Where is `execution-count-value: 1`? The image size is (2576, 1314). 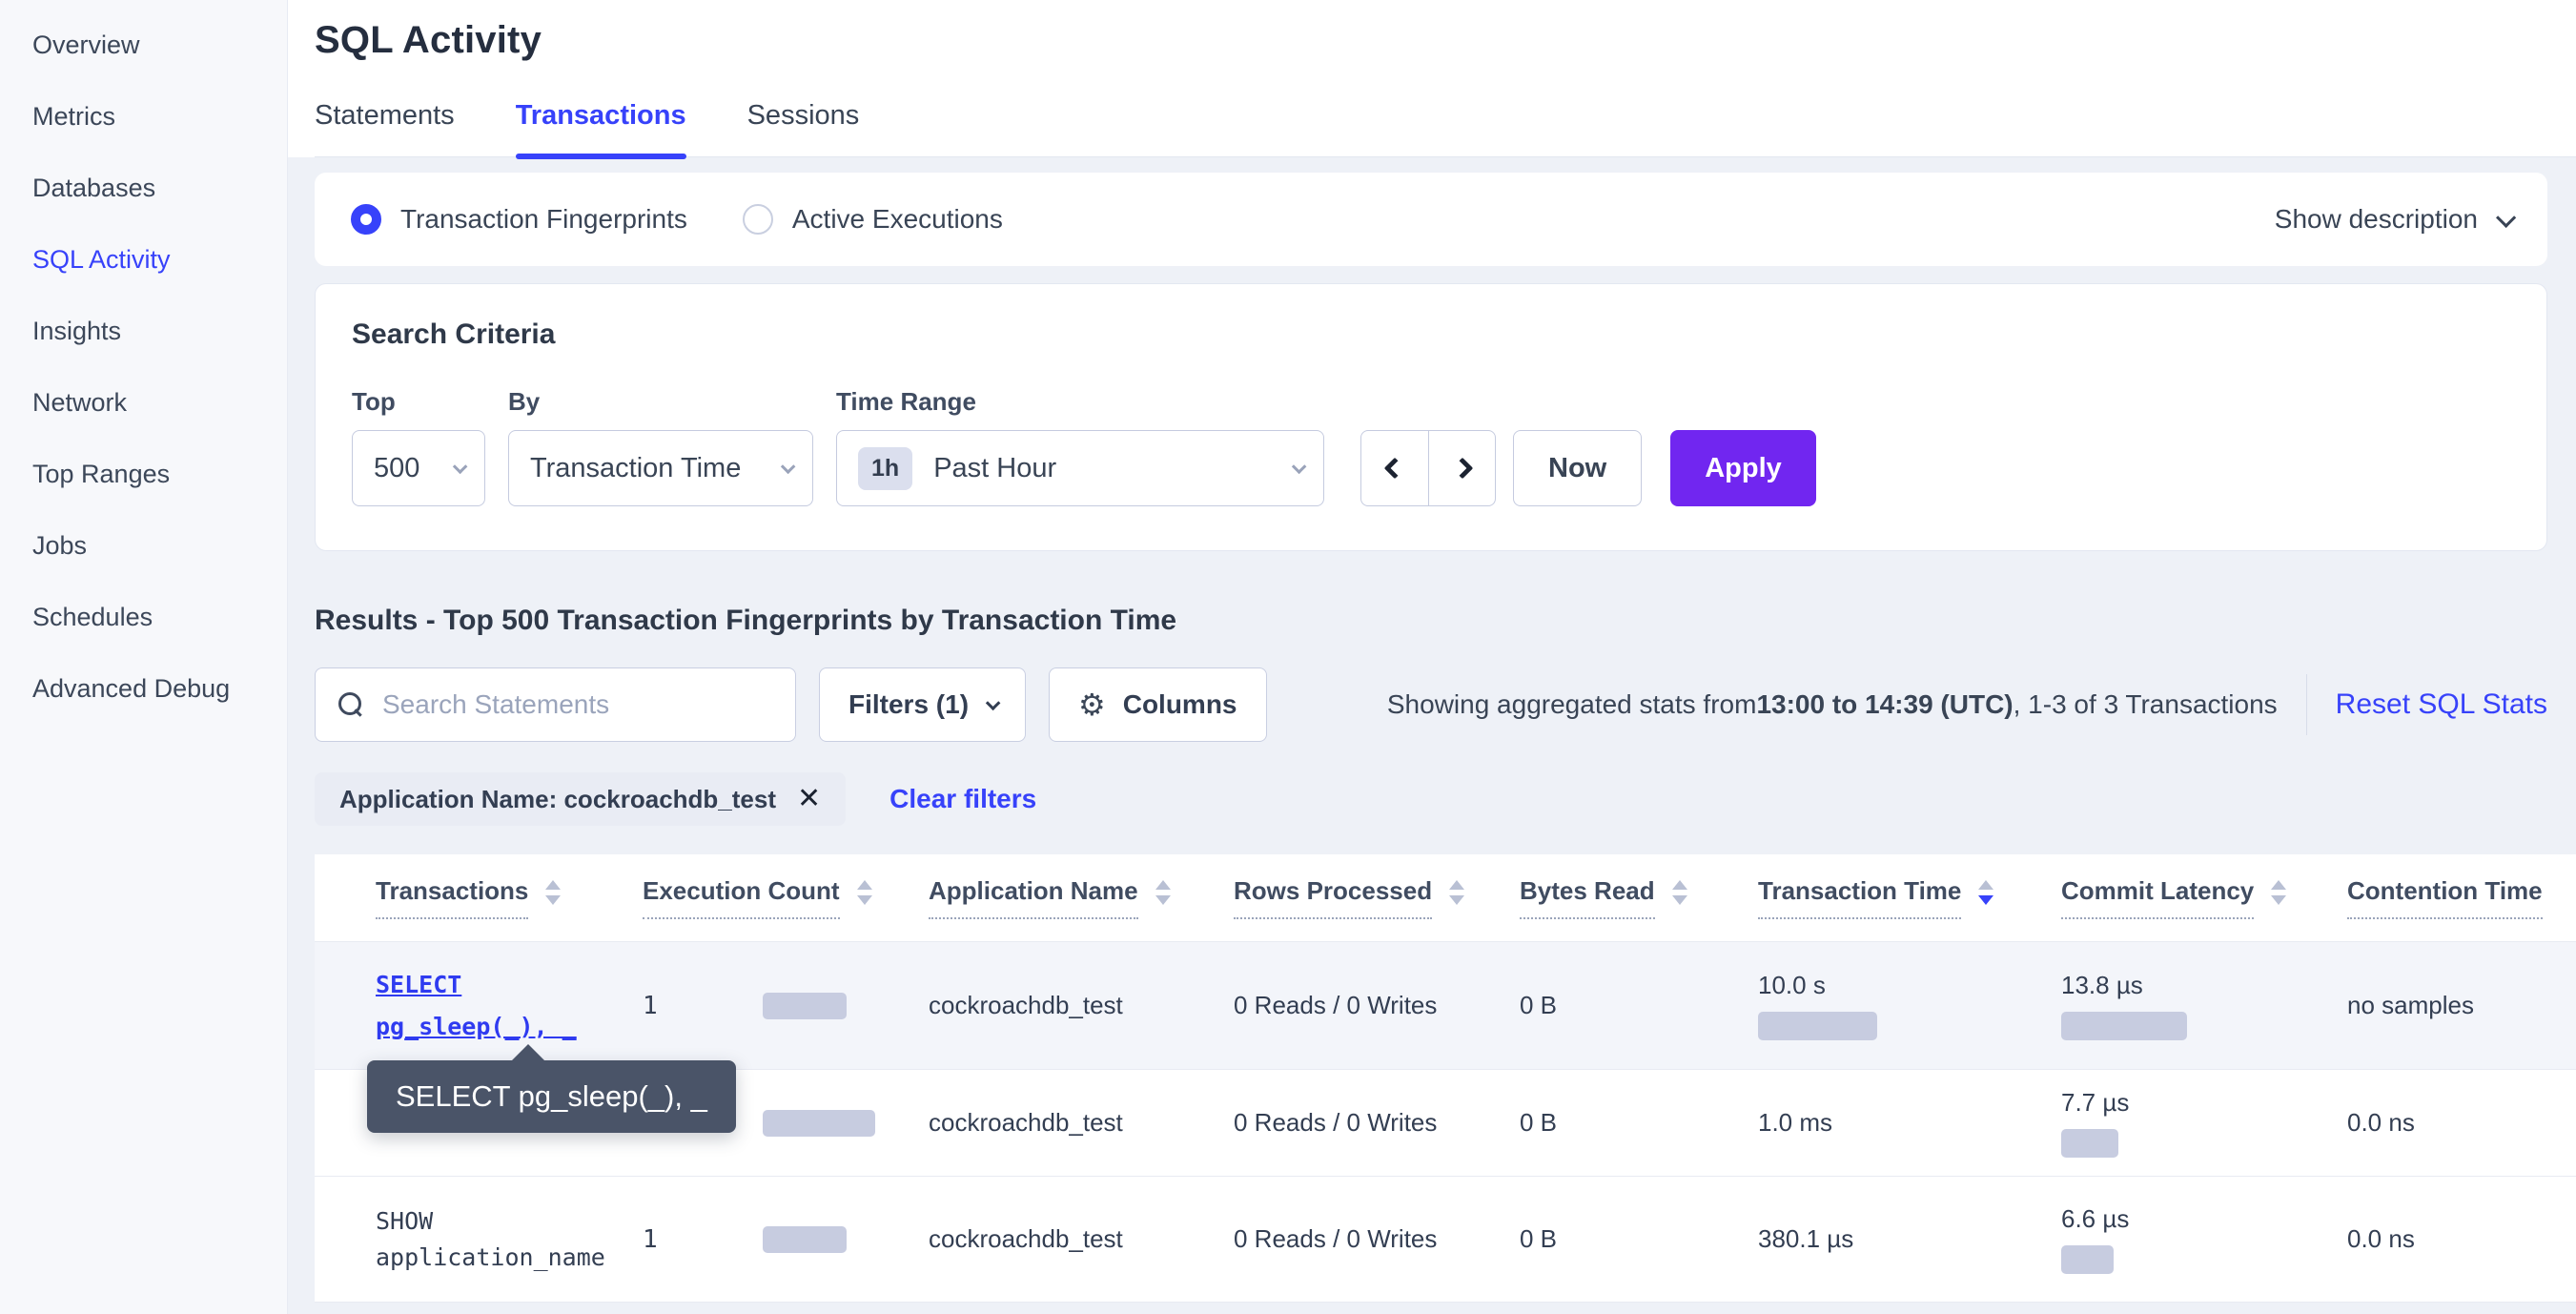
execution-count-value: 1 is located at coordinates (650, 1239).